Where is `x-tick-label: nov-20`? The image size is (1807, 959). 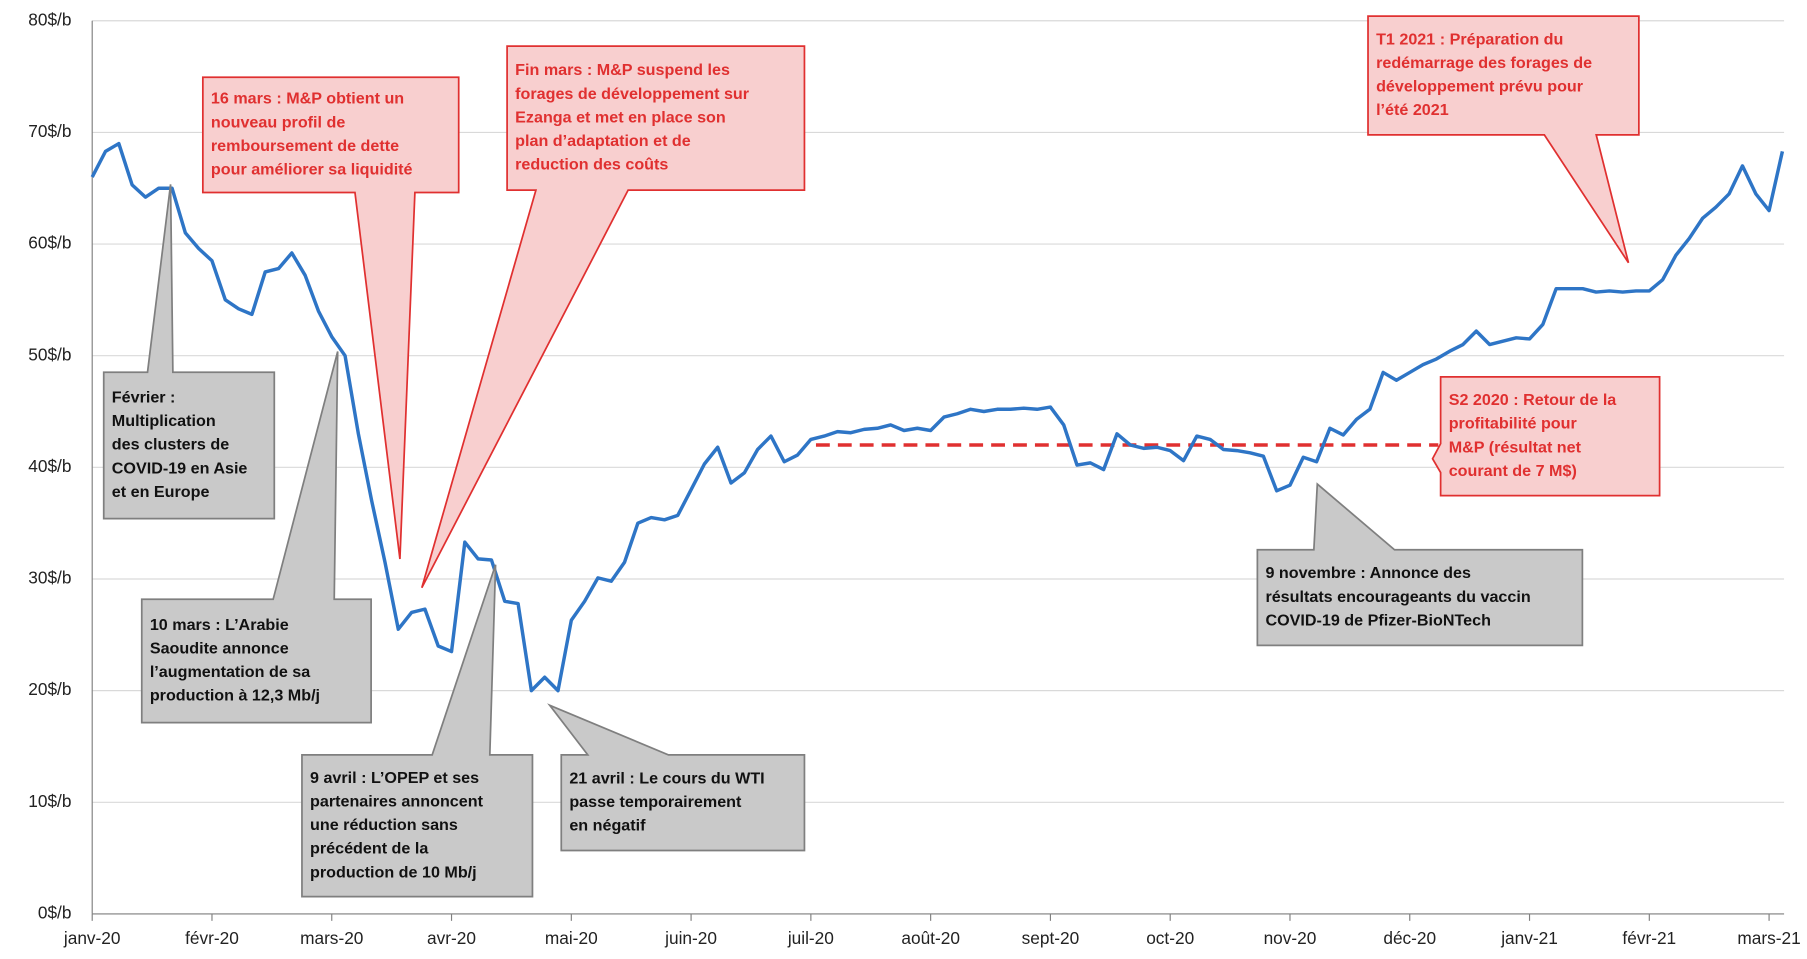
x-tick-label: nov-20 is located at coordinates (1290, 938).